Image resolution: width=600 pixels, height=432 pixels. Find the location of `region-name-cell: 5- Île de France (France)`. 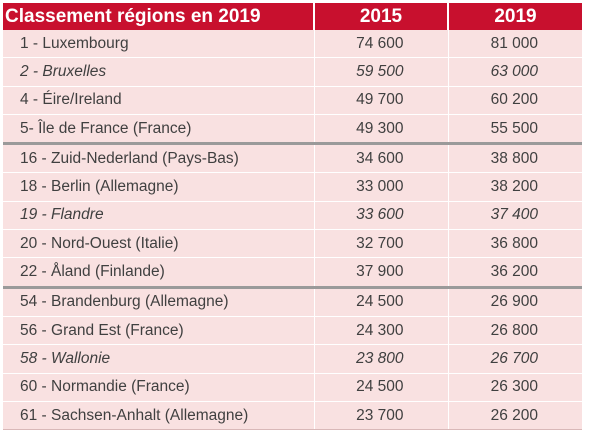

region-name-cell: 5- Île de France (France) is located at coordinates (159, 130).